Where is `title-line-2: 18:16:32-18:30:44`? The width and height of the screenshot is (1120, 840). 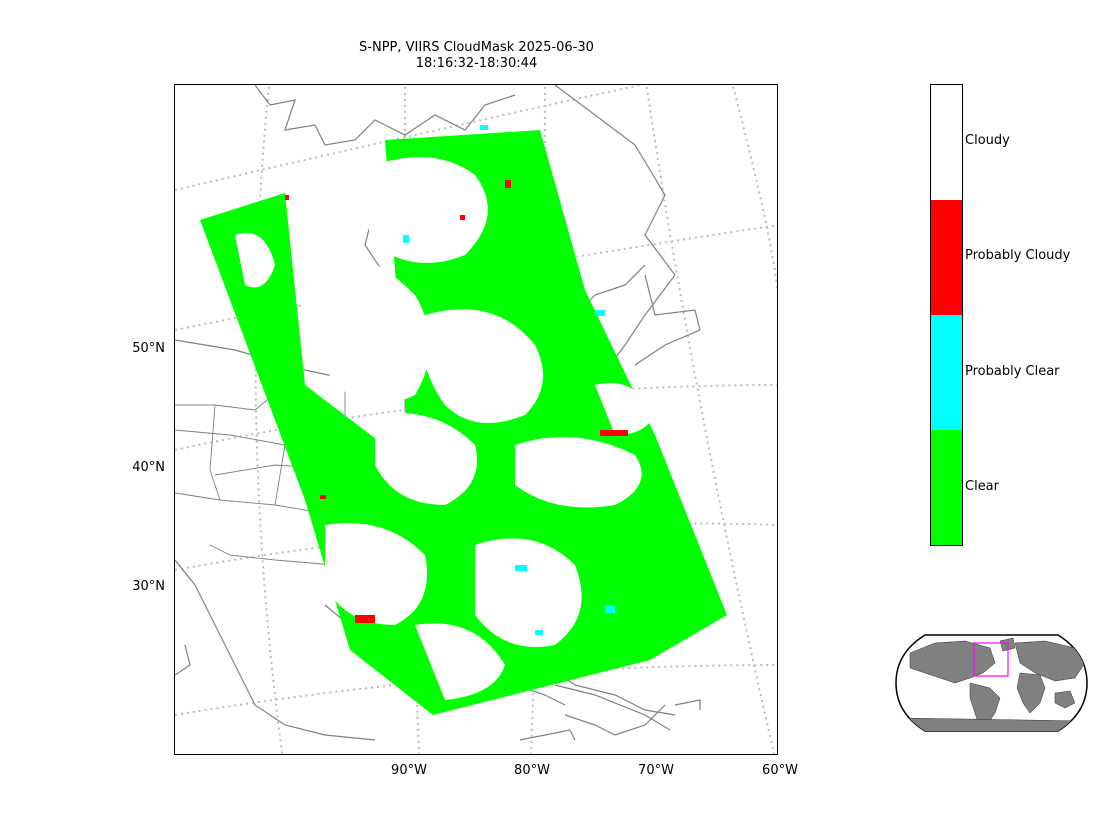
title-line-2: 18:16:32-18:30:44 is located at coordinates (476, 63).